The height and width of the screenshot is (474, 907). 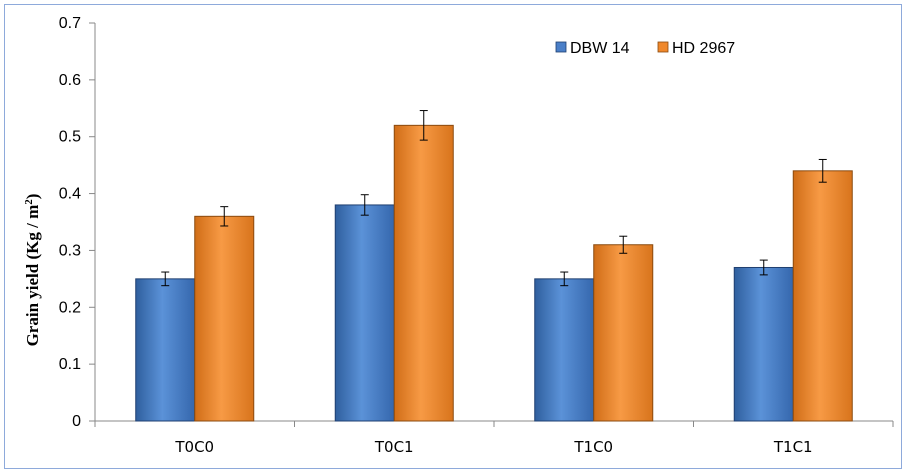 I want to click on legend-label-dbw14: DBW 14, so click(x=600, y=48).